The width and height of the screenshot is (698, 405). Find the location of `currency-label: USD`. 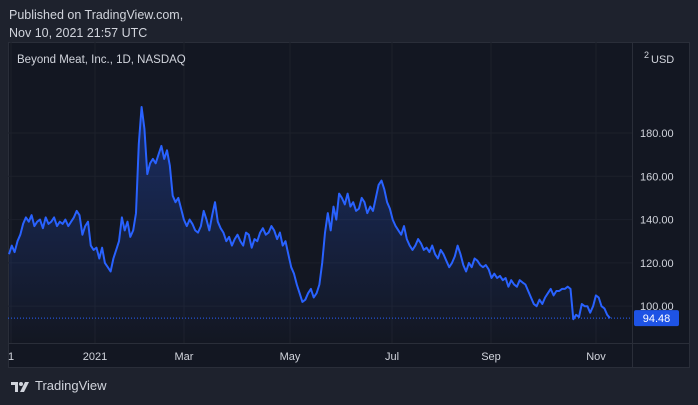

currency-label: USD is located at coordinates (662, 60).